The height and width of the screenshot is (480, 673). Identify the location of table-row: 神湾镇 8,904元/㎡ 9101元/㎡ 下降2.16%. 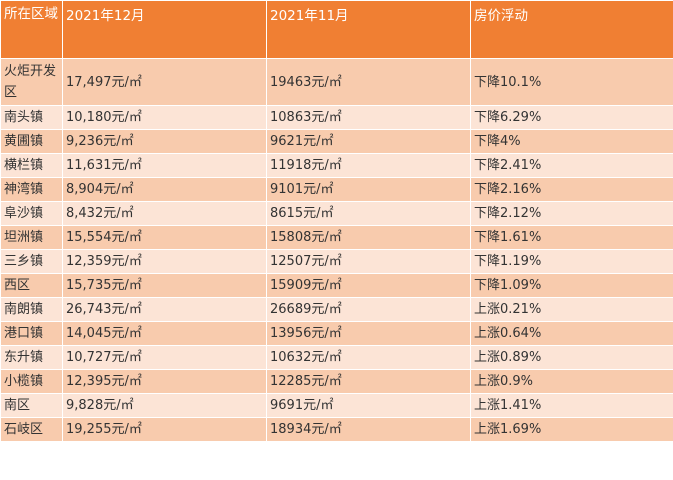
(336, 189).